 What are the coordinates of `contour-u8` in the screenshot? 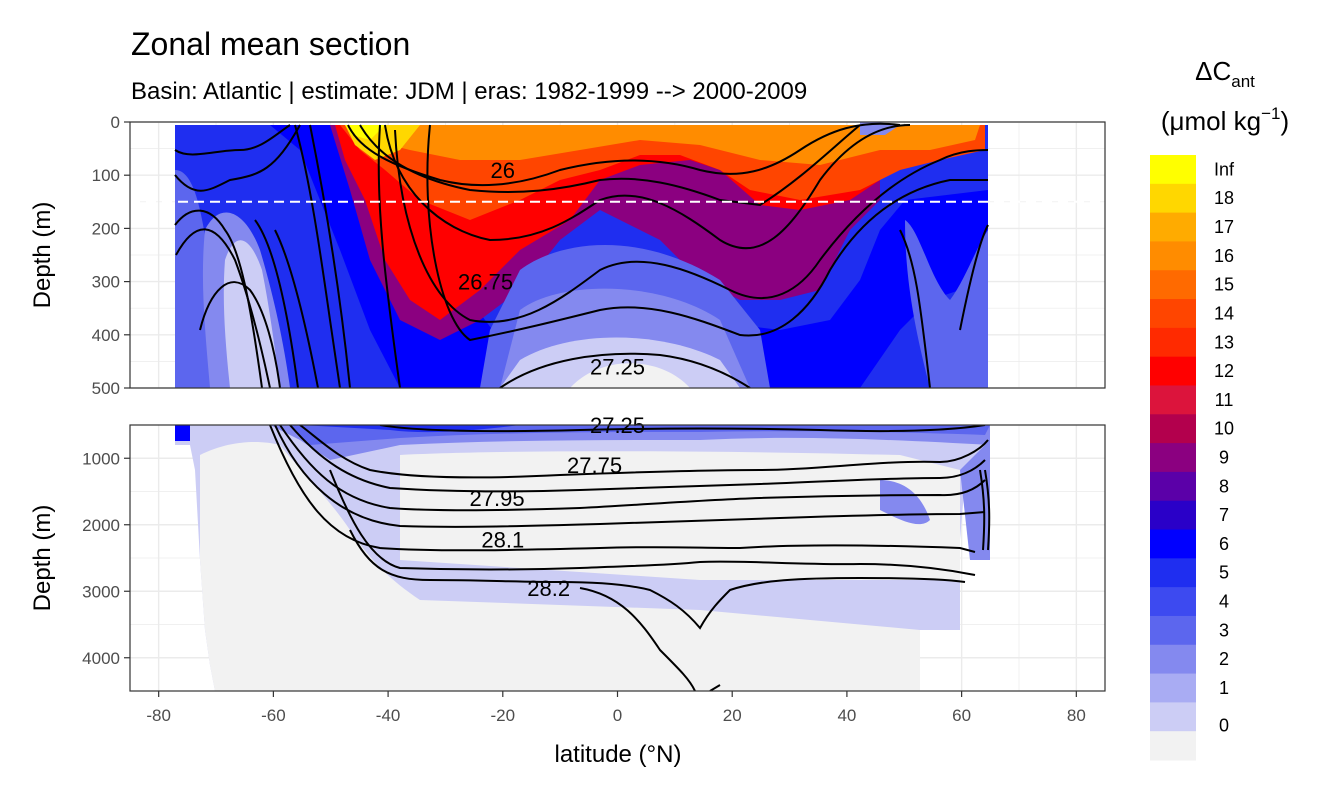 It's located at (317, 256).